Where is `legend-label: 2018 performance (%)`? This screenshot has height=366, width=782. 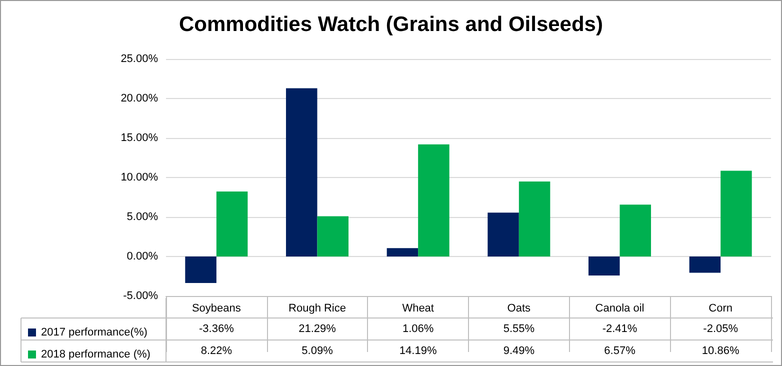 legend-label: 2018 performance (%) is located at coordinates (95, 354).